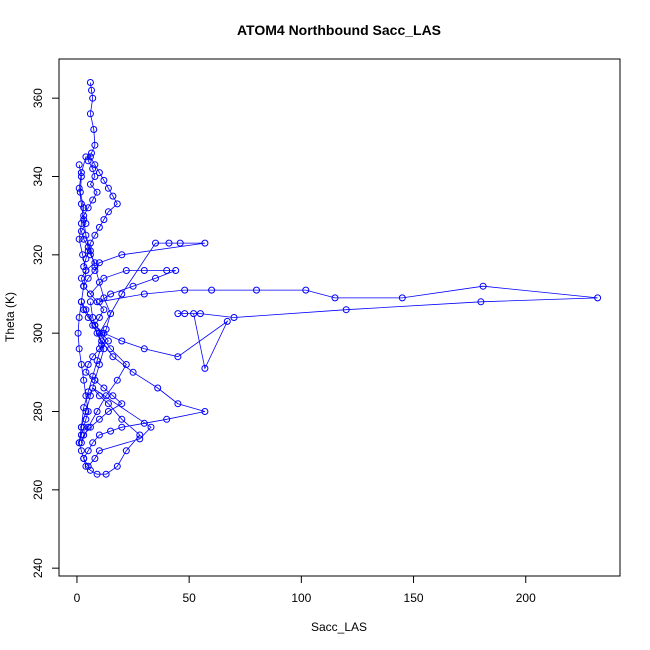 The width and height of the screenshot is (650, 650). What do you see at coordinates (38, 176) in the screenshot?
I see `y-tick-label: 340` at bounding box center [38, 176].